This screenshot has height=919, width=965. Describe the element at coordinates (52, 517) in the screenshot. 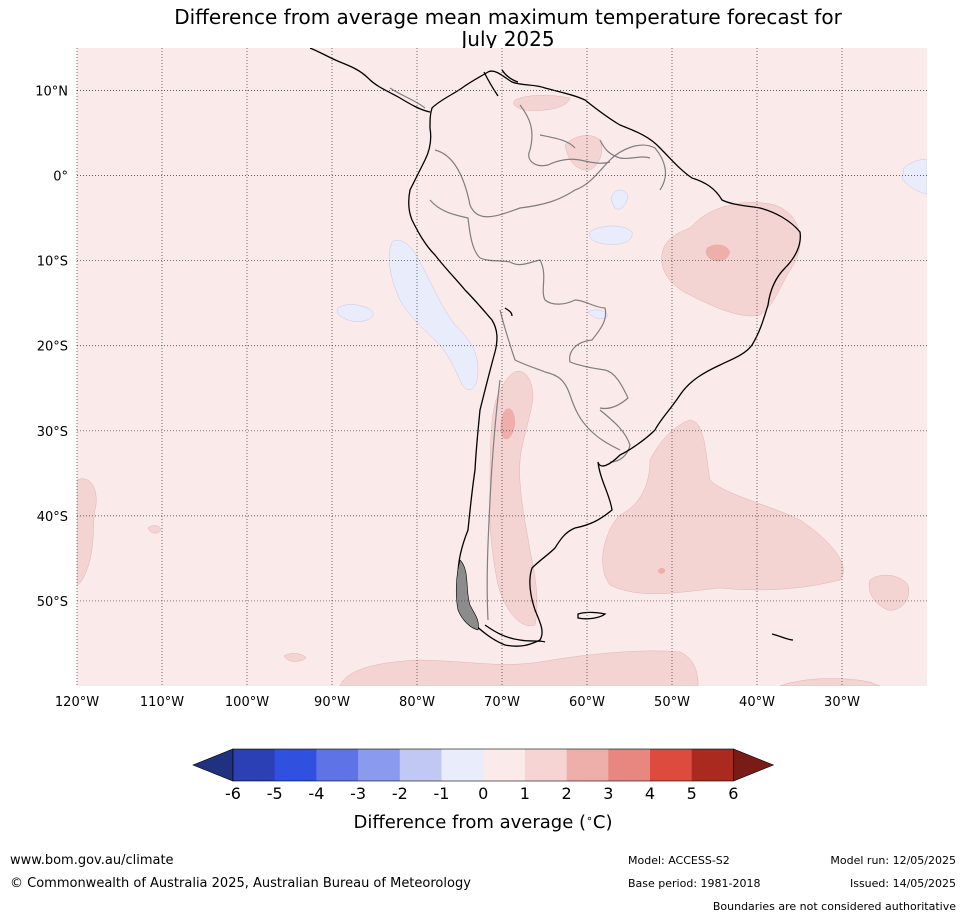

I see `lat-tick-label: 40°S` at that location.